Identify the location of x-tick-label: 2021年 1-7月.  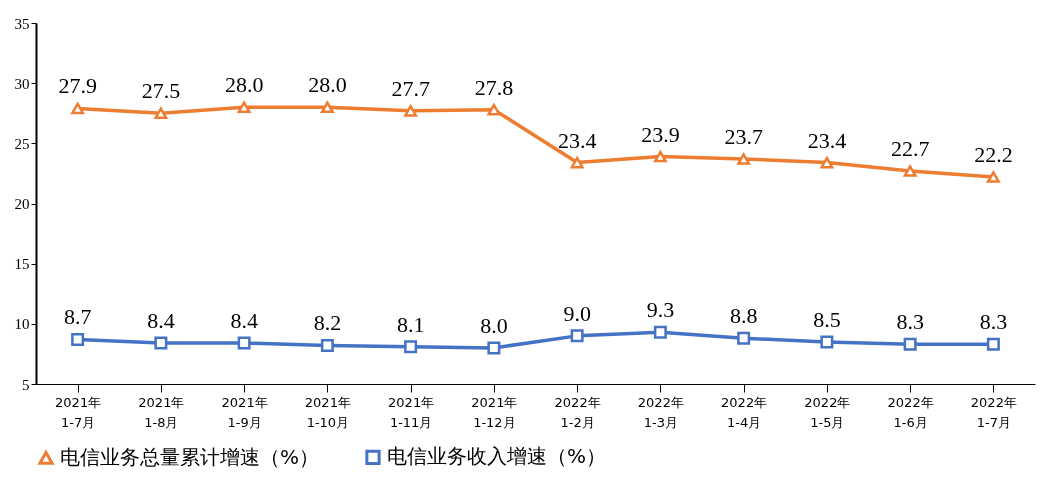
(78, 412).